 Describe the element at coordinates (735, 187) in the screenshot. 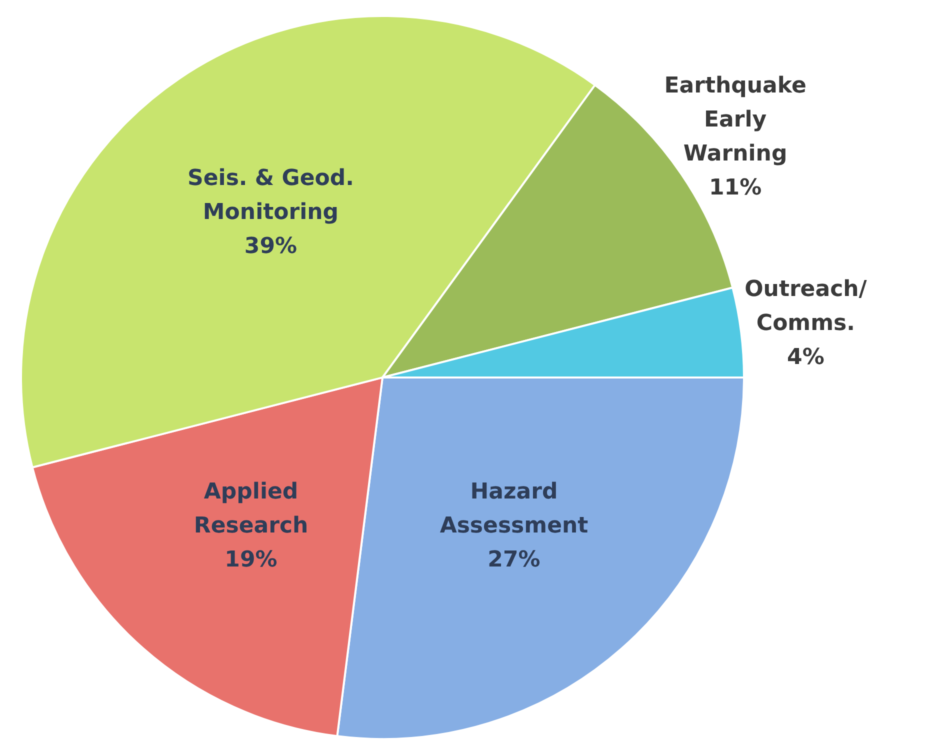

I see `data-label: 11%` at that location.